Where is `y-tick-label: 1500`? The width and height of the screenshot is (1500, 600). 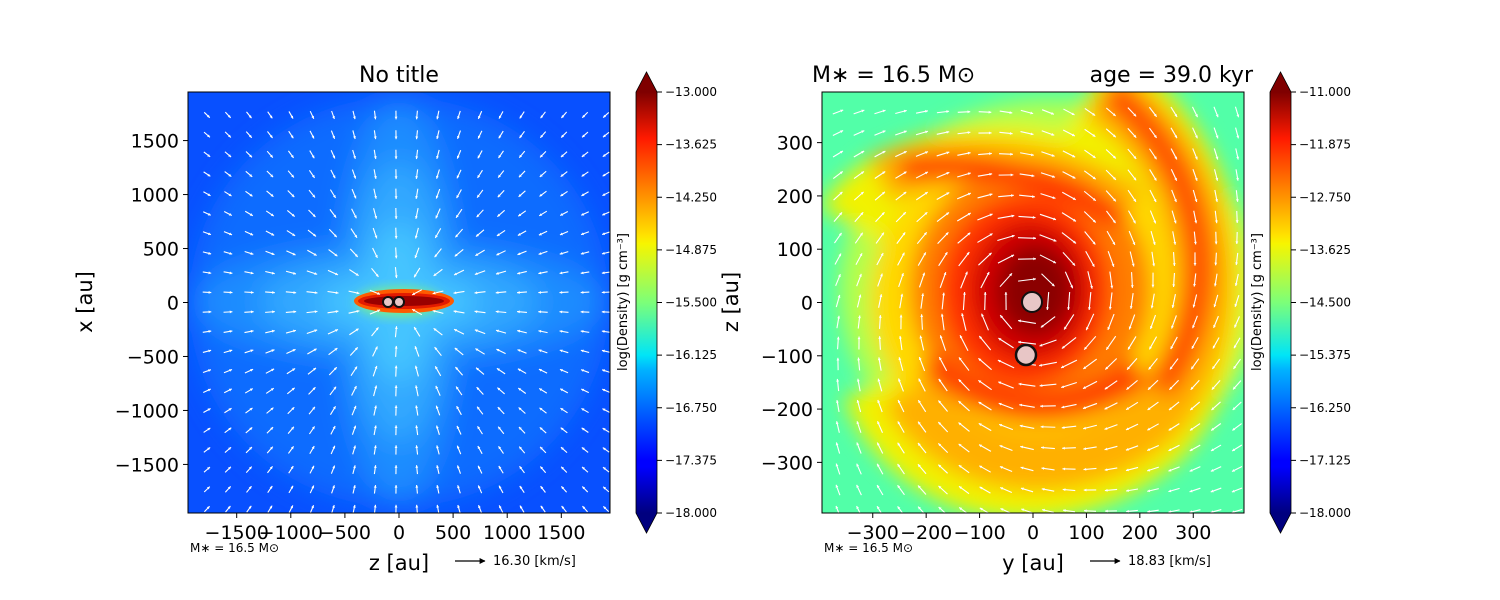
y-tick-label: 1500 is located at coordinates (155, 142).